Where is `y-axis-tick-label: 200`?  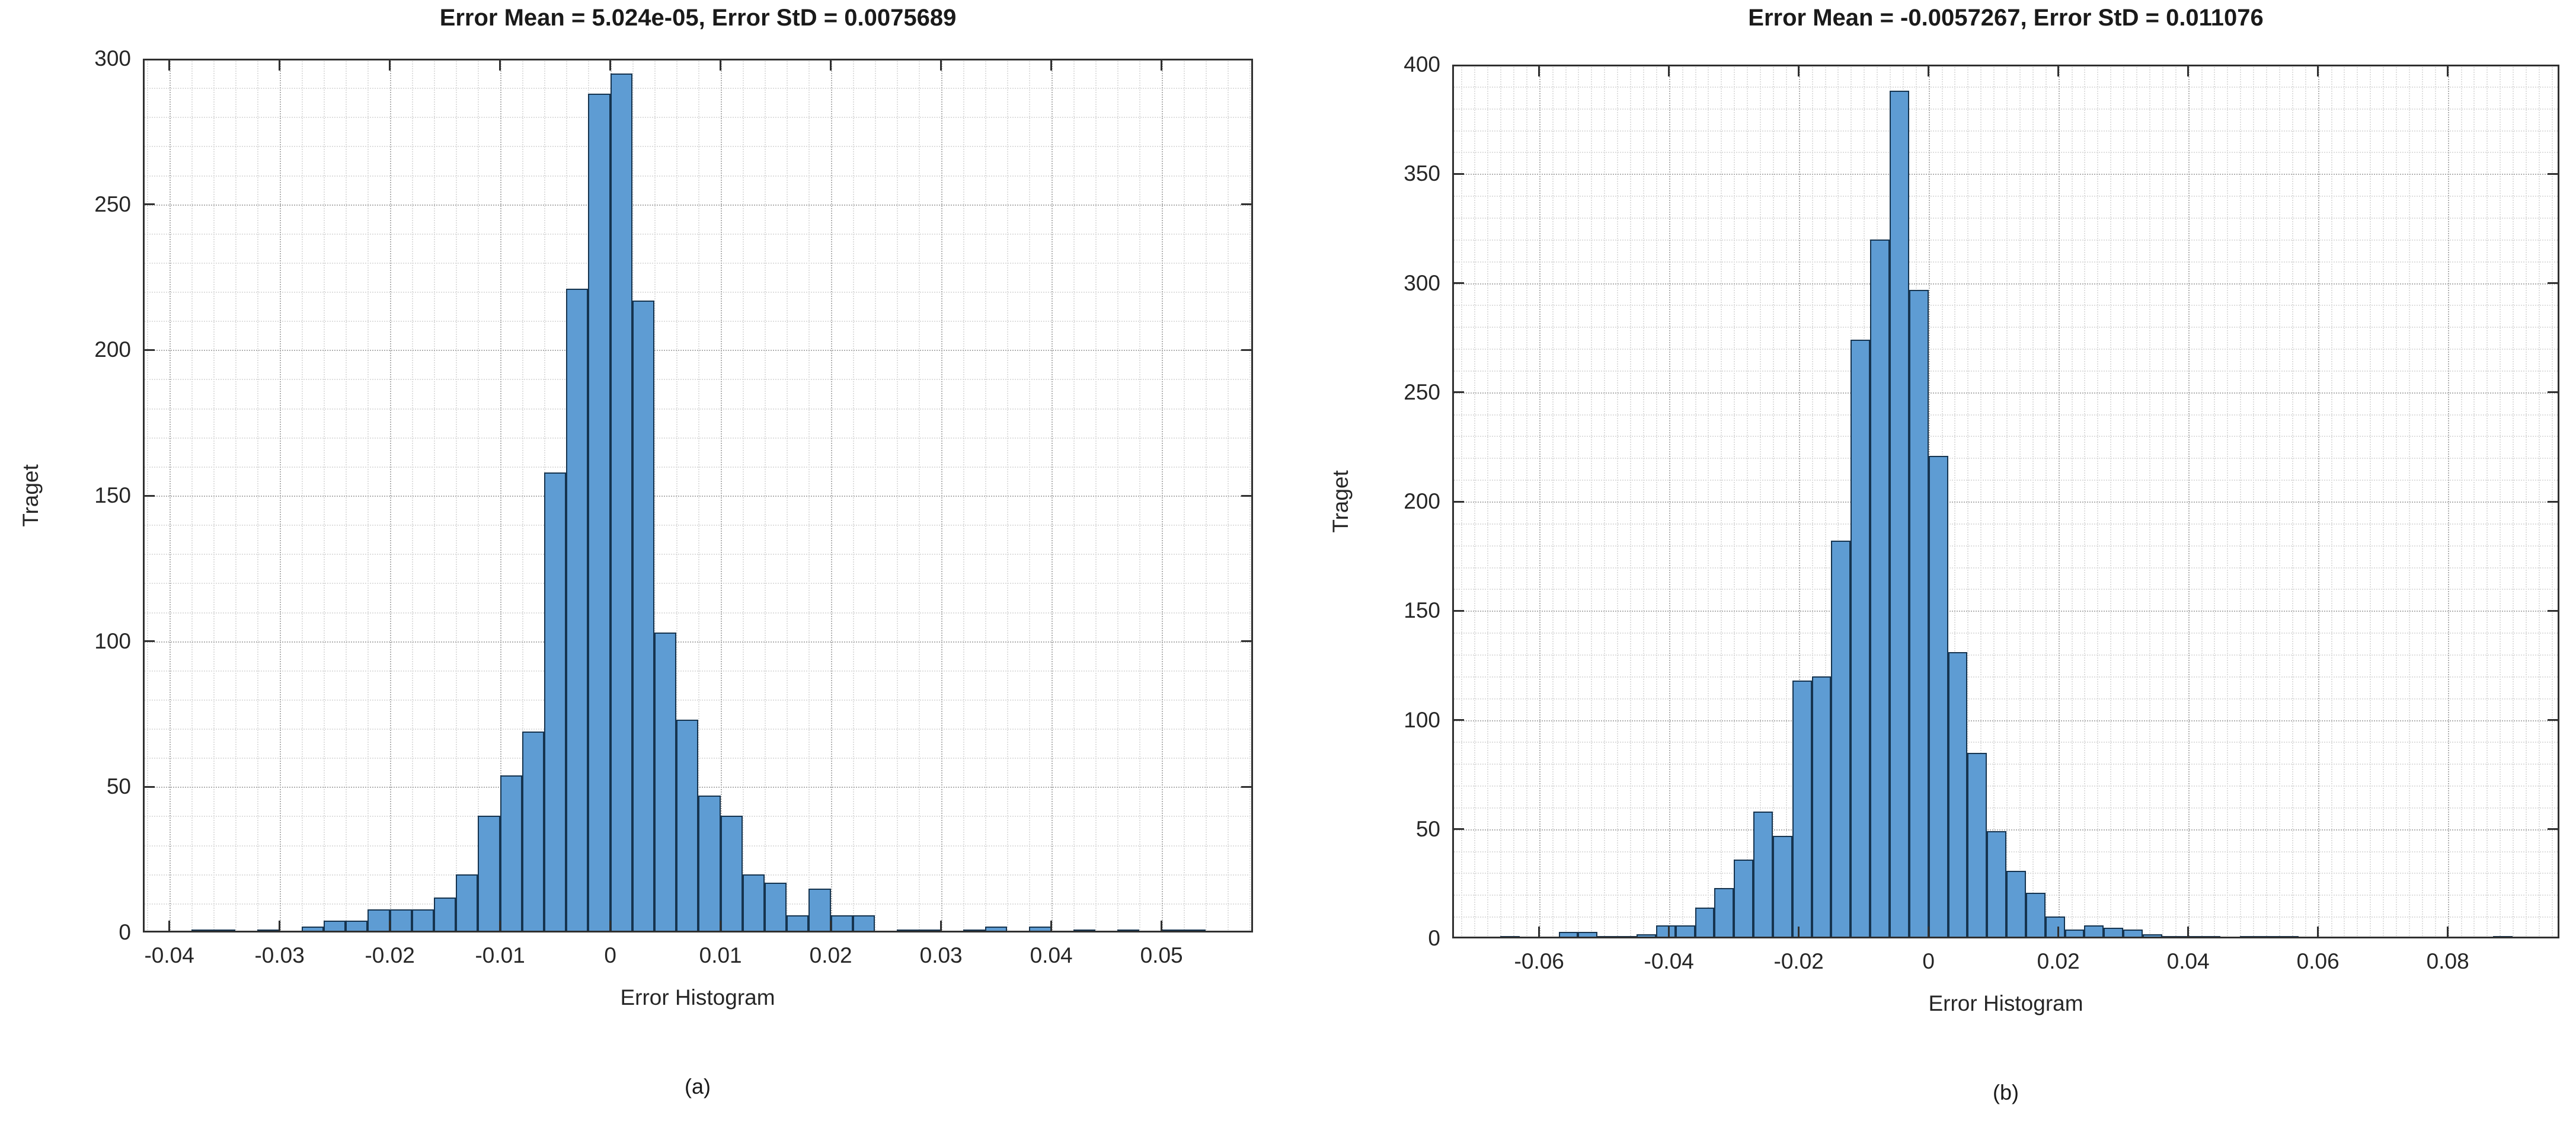
y-axis-tick-label: 200 is located at coordinates (112, 349).